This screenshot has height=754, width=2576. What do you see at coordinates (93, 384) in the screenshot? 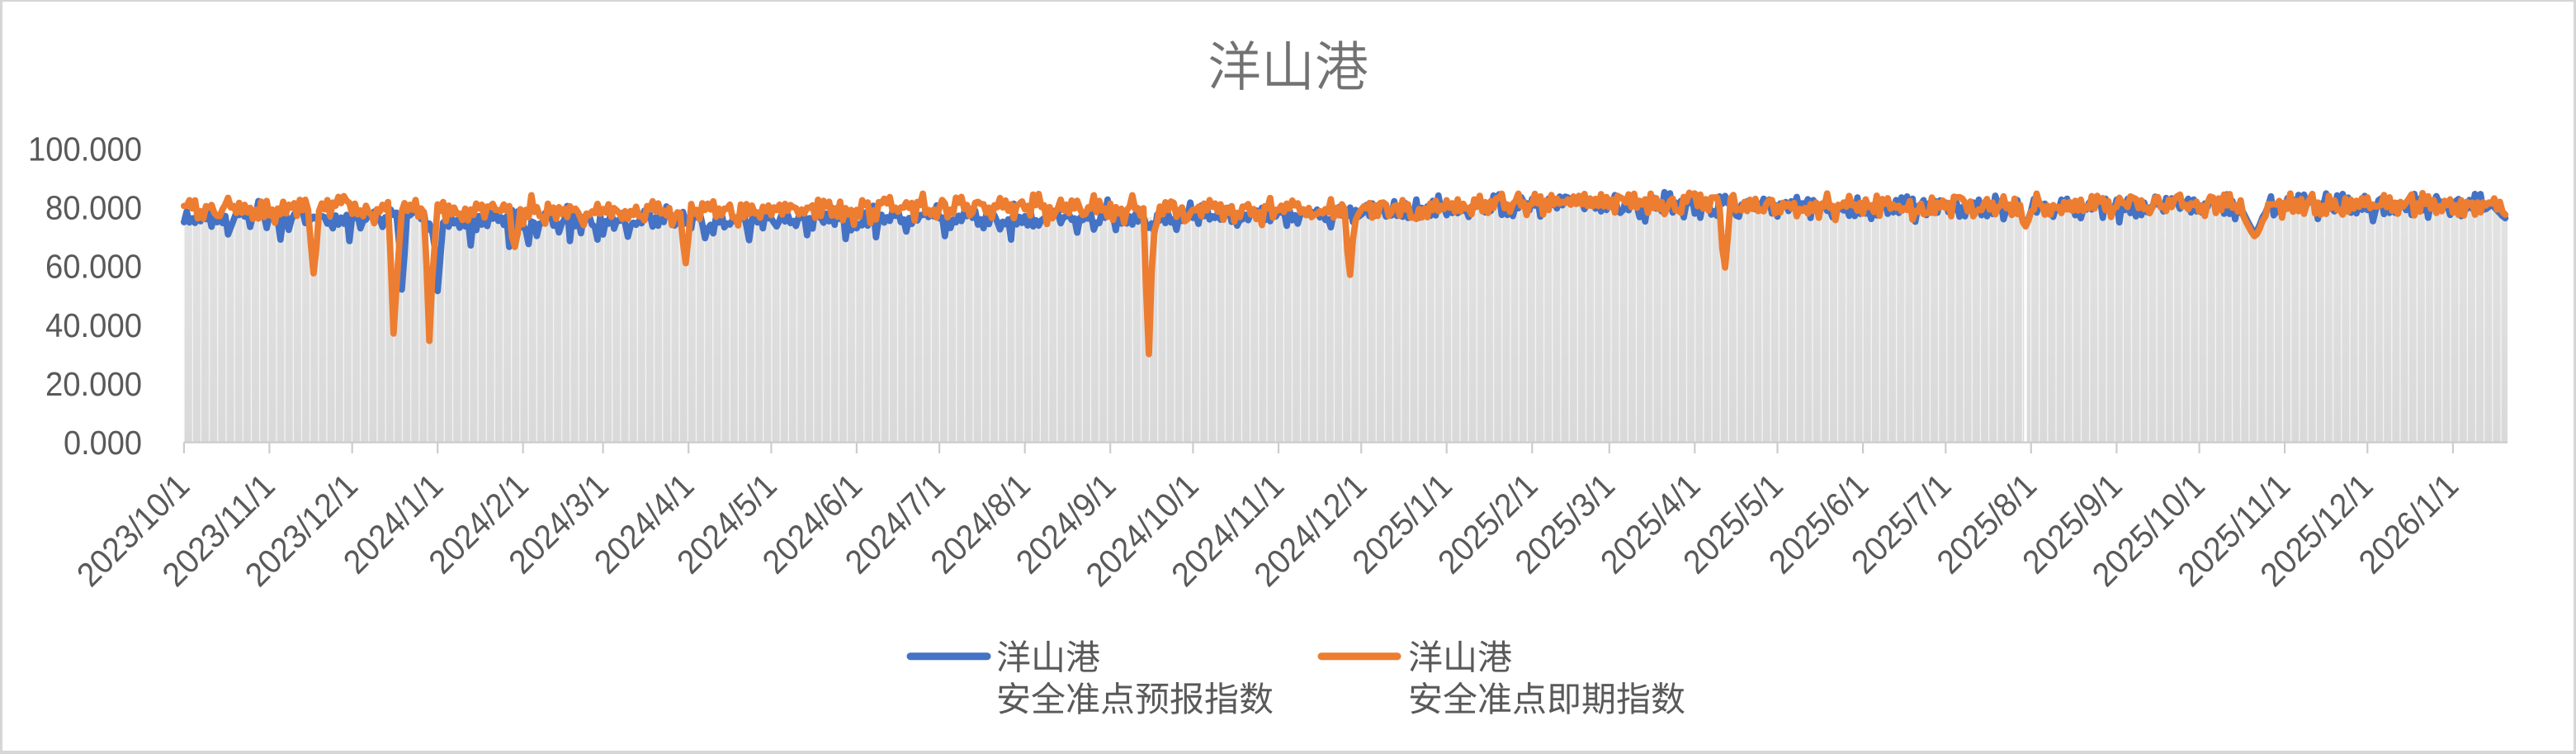
I see `svg-text: 20.000` at bounding box center [93, 384].